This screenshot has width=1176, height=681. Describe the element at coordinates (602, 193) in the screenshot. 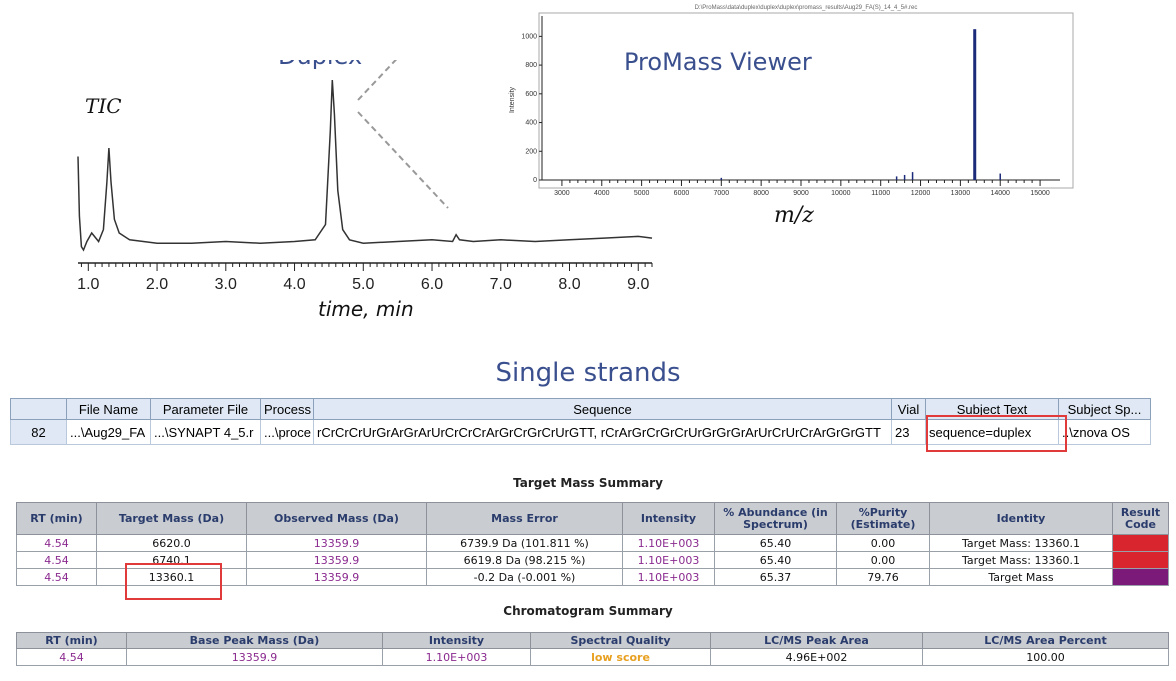

I see `promass-x-tick-label: 4000` at that location.